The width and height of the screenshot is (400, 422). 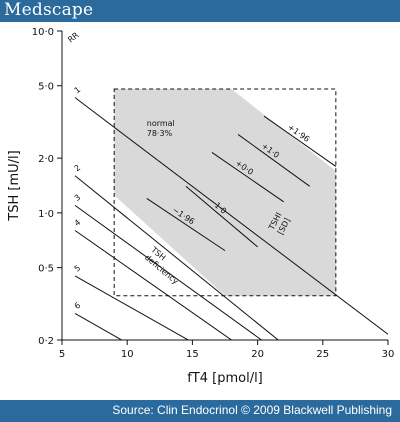 What do you see at coordinates (160, 133) in the screenshot?
I see `normal-percent: 78·3%` at bounding box center [160, 133].